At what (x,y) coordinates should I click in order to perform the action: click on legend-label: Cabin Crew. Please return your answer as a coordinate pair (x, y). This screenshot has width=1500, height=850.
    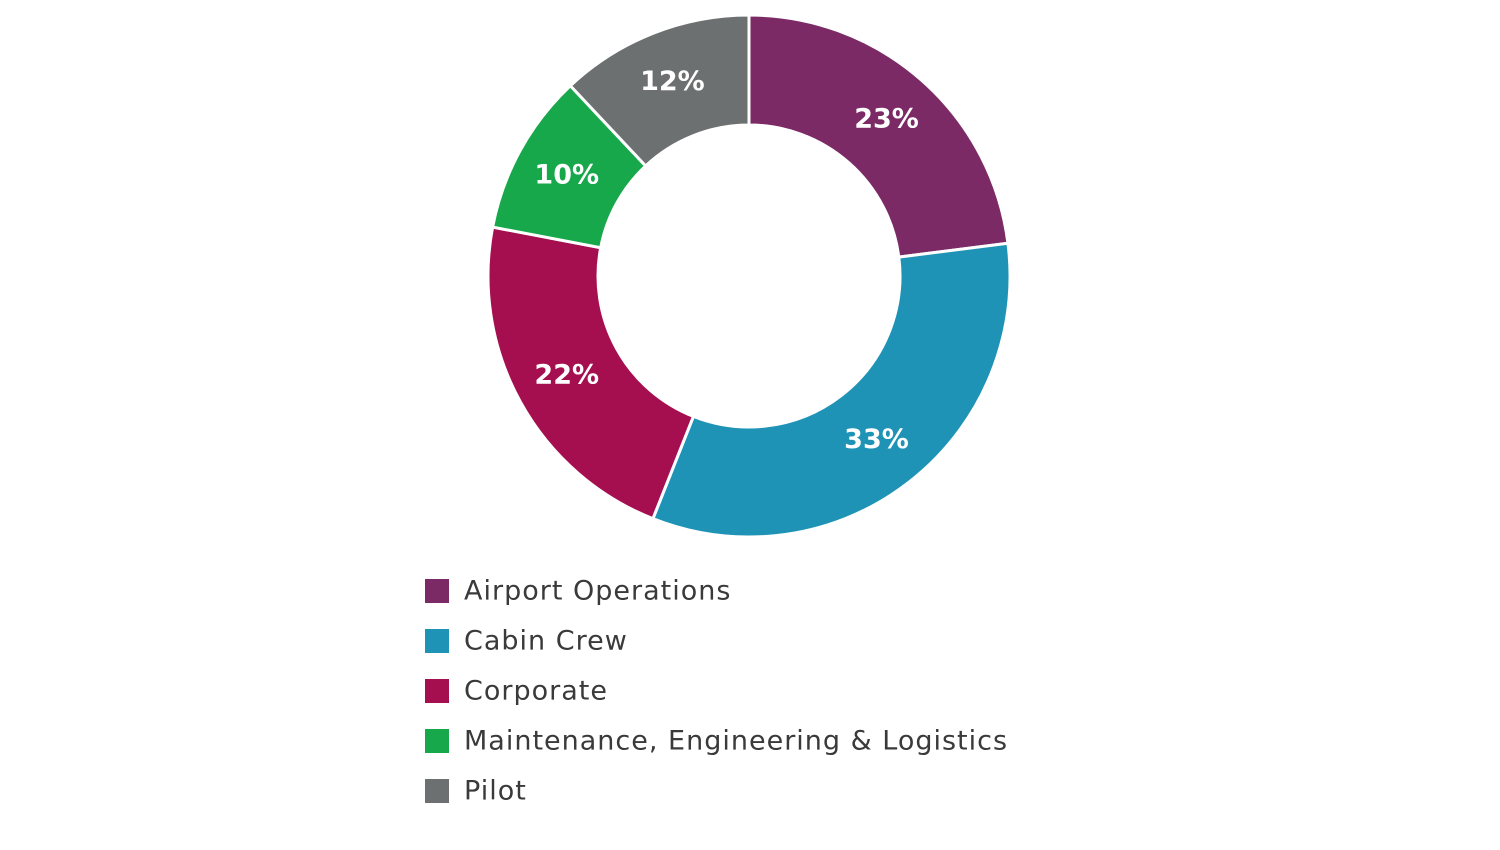
    Looking at the image, I should click on (546, 641).